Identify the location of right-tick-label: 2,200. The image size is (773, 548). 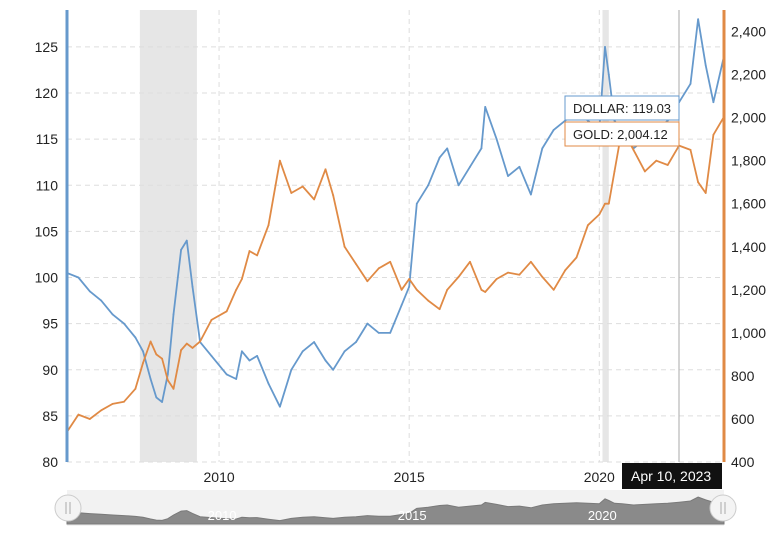
(748, 75).